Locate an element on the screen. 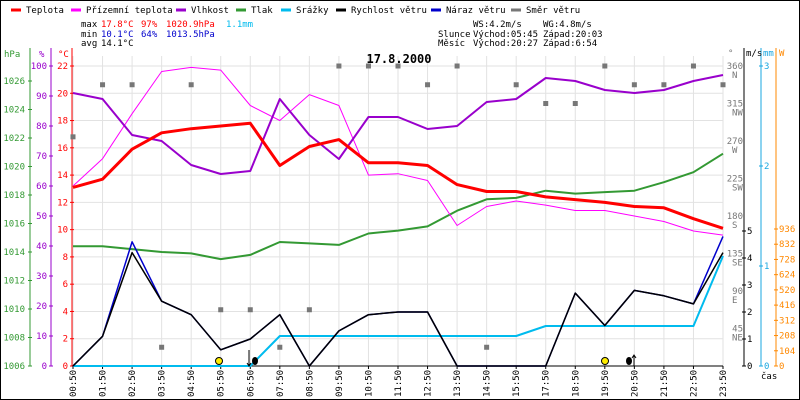  x-tick-label: 22:50 is located at coordinates (694, 383).